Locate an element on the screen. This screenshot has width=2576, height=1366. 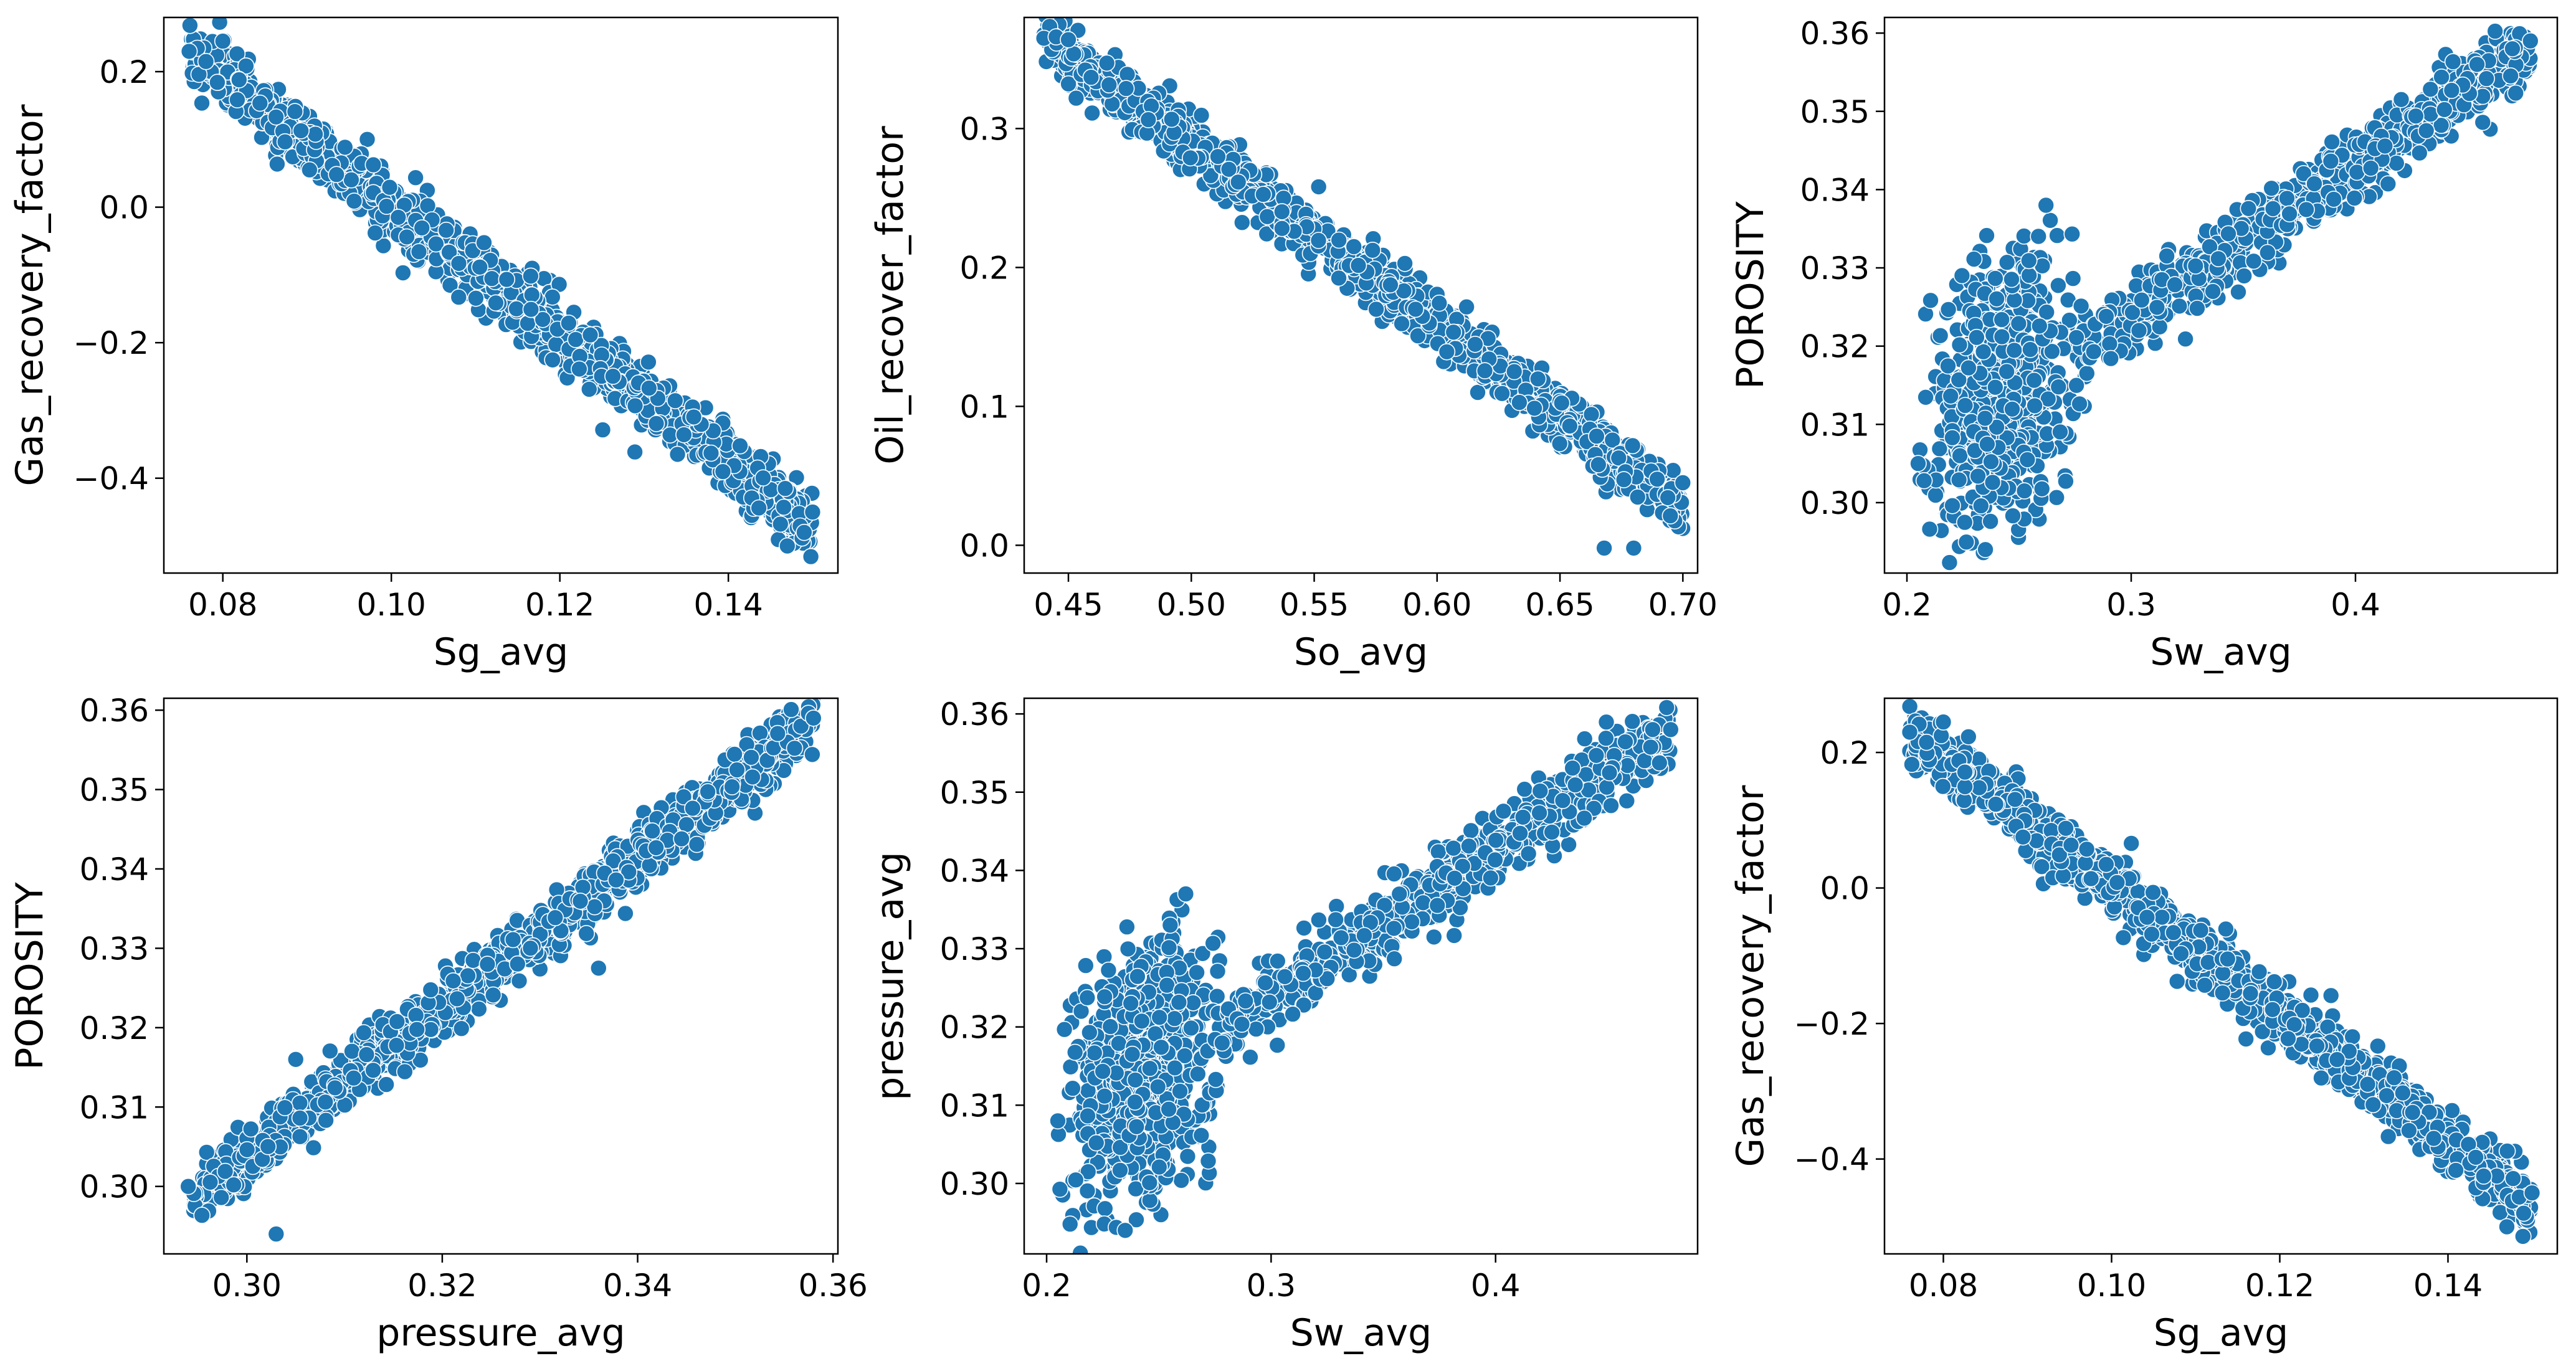
y-tick-label: 0.36 is located at coordinates (1835, 34).